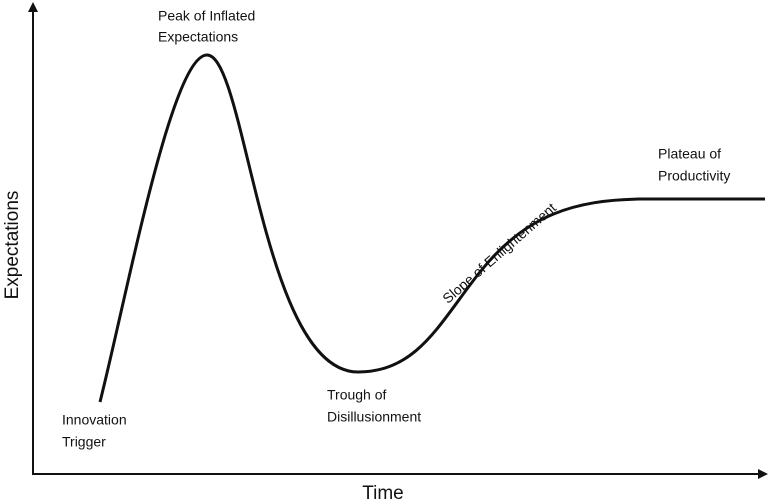 Image resolution: width=768 pixels, height=504 pixels. What do you see at coordinates (689, 154) in the screenshot?
I see `phase-label: Plateau of` at bounding box center [689, 154].